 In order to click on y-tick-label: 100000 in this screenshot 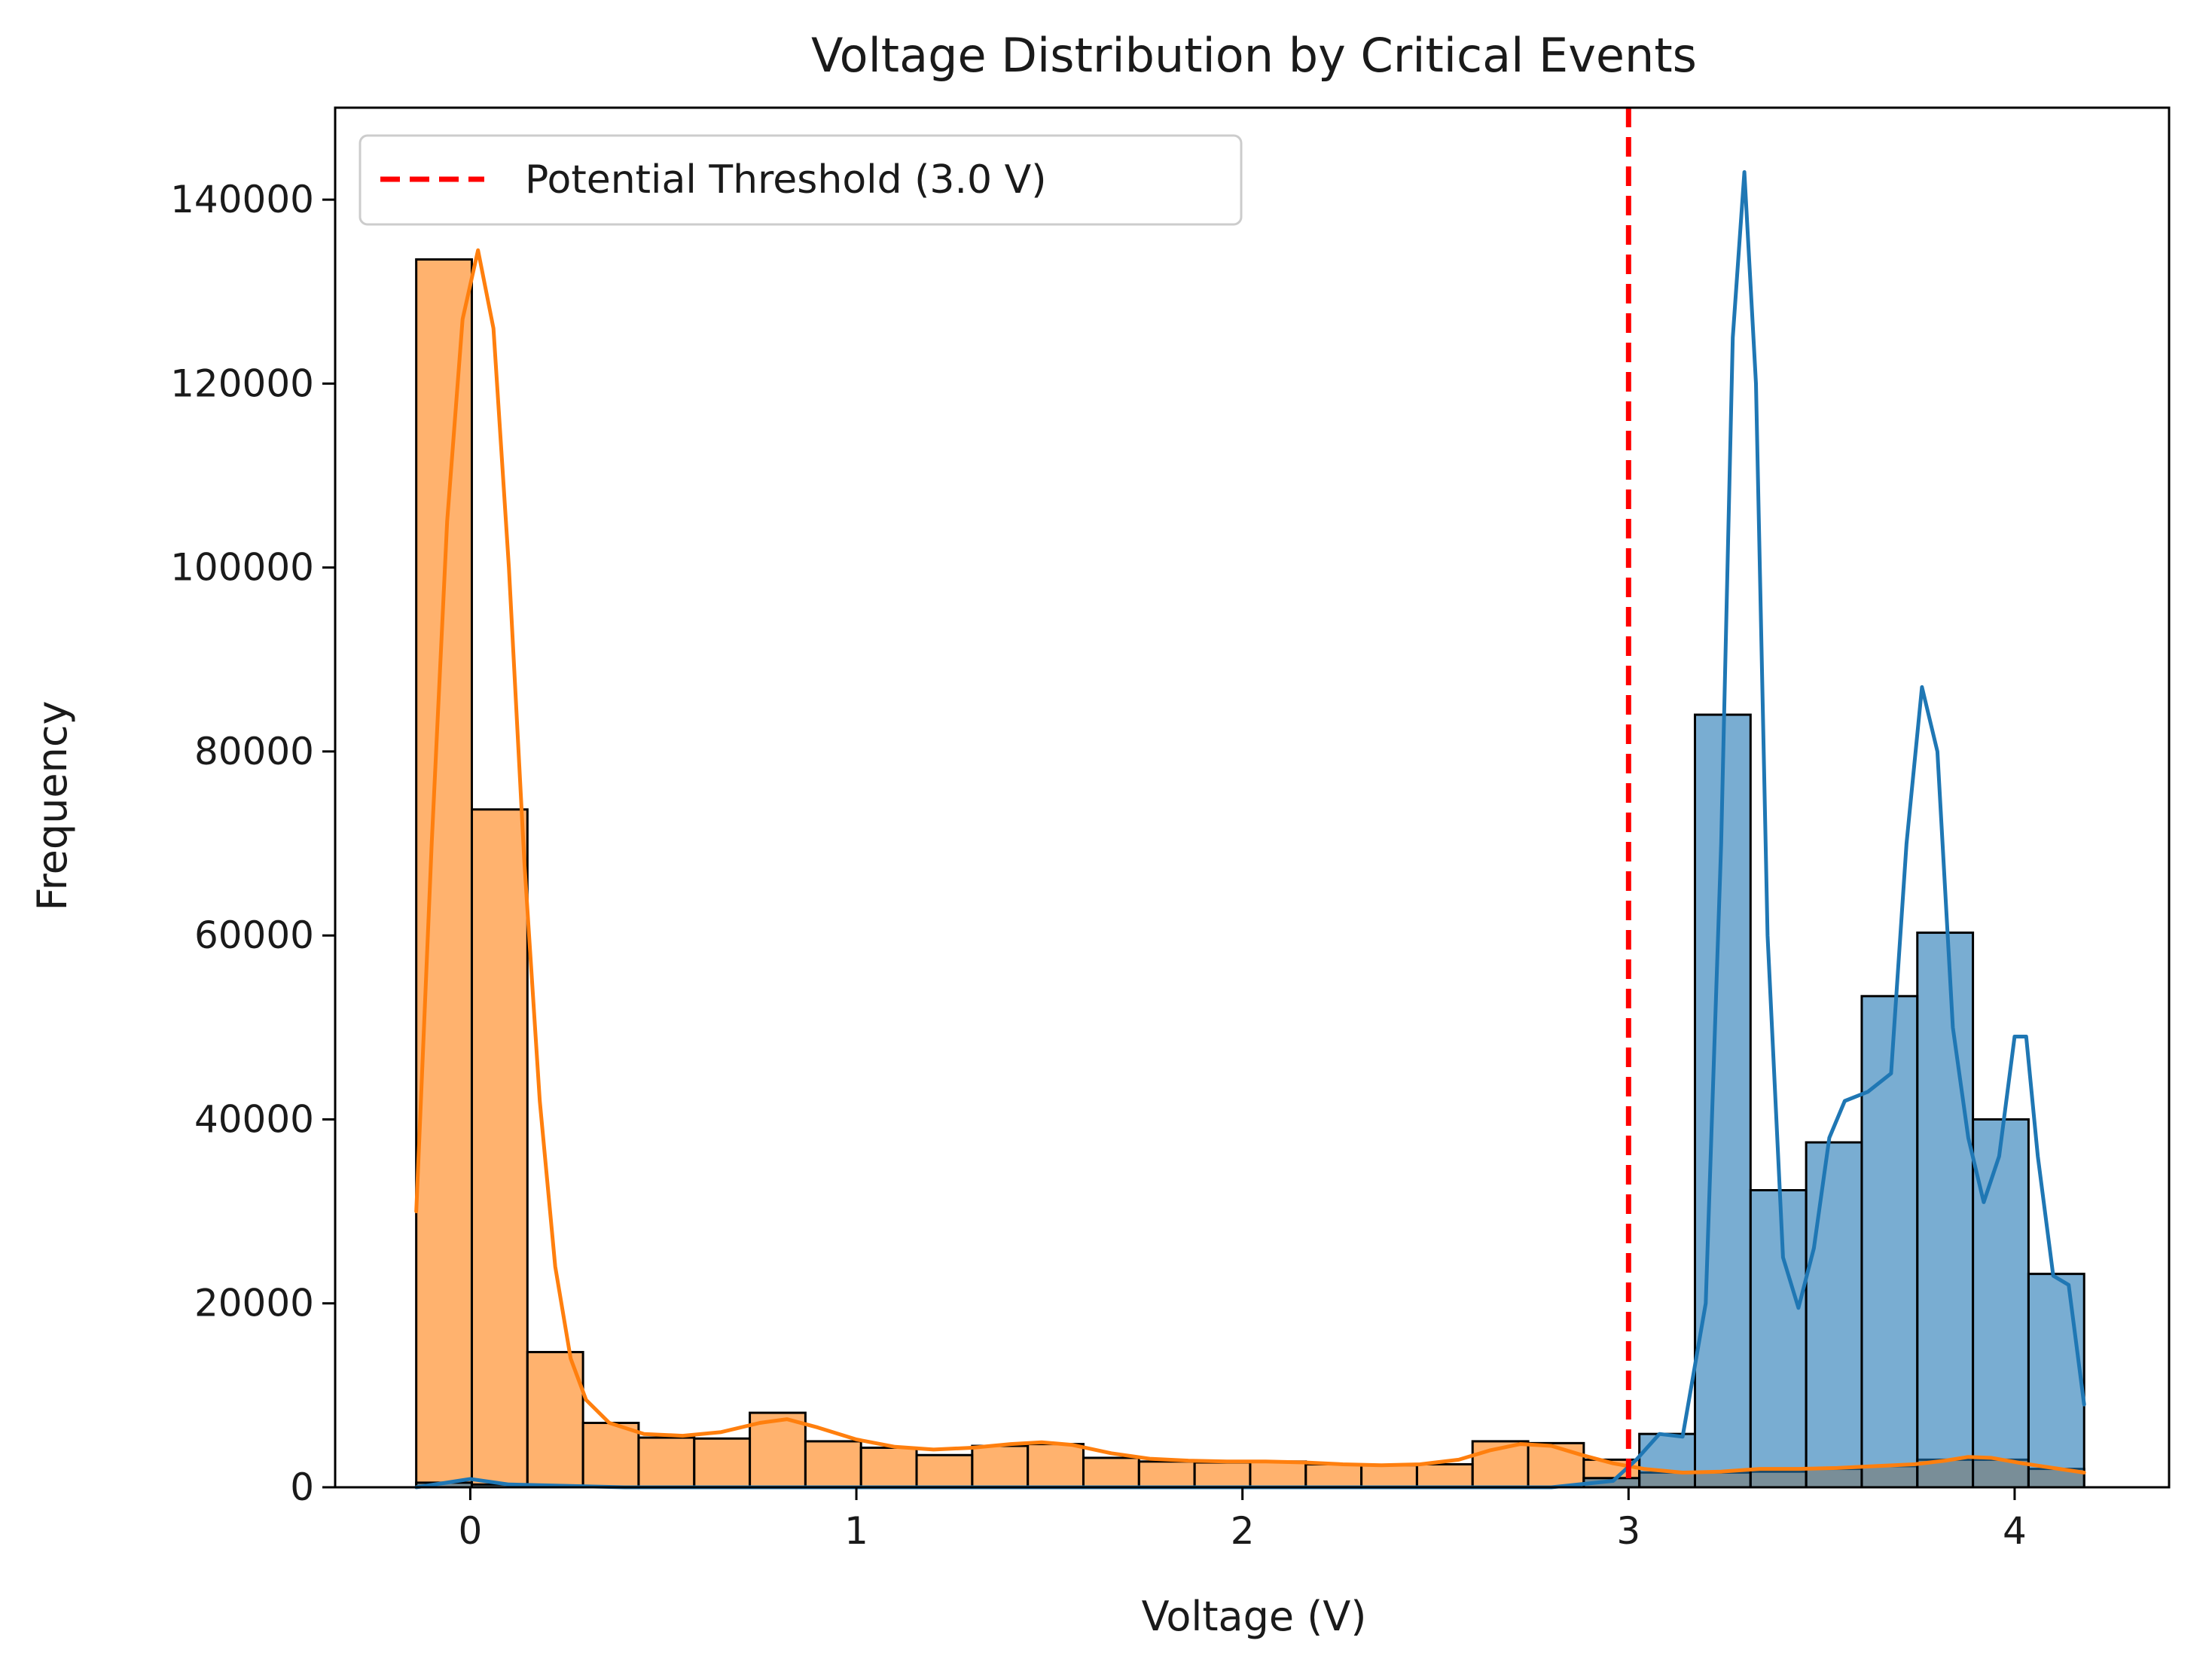, I will do `click(242, 568)`.